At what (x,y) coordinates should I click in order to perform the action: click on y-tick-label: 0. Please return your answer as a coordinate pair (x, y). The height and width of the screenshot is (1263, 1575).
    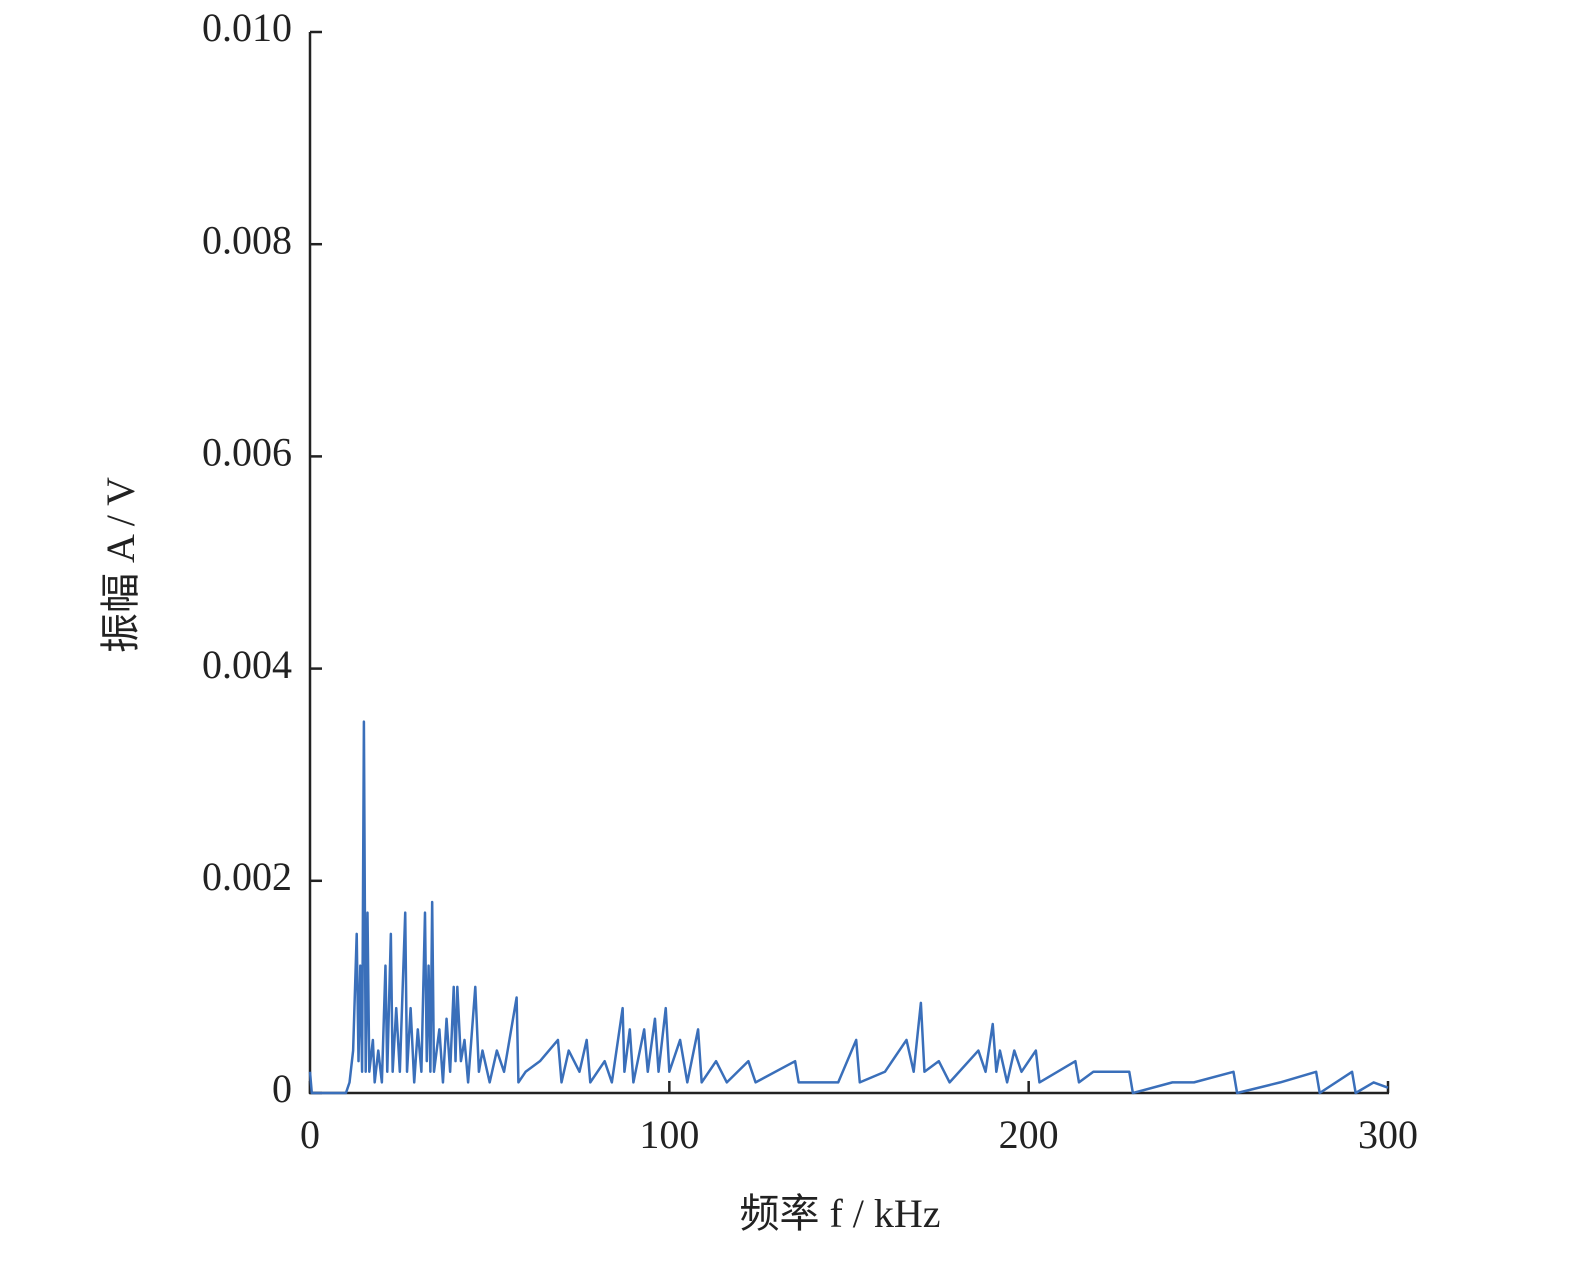
    Looking at the image, I should click on (282, 1088).